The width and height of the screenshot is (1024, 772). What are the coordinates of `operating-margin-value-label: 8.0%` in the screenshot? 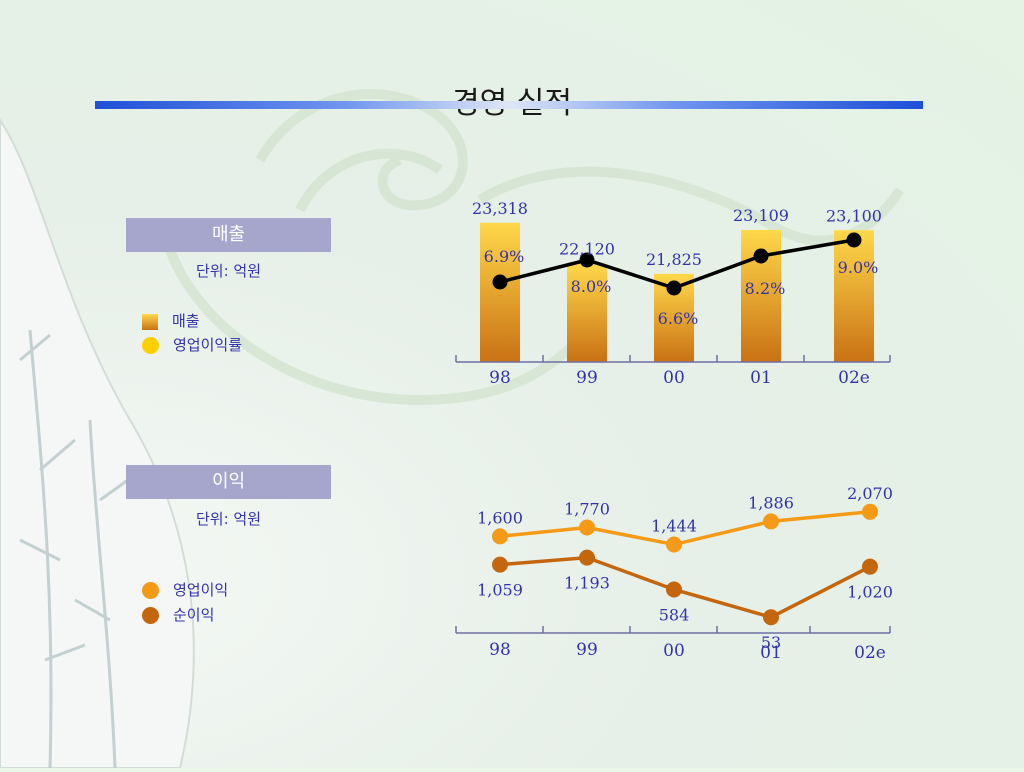 It's located at (591, 286).